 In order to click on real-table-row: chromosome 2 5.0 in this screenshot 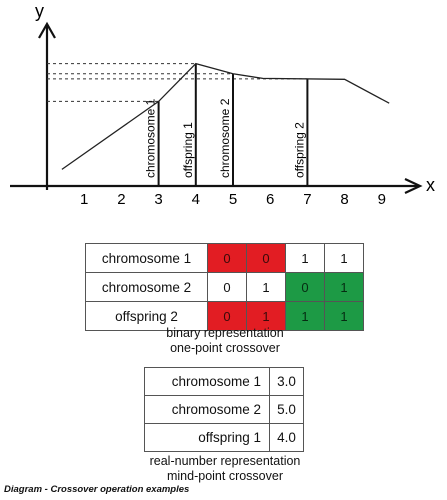, I will do `click(224, 409)`.